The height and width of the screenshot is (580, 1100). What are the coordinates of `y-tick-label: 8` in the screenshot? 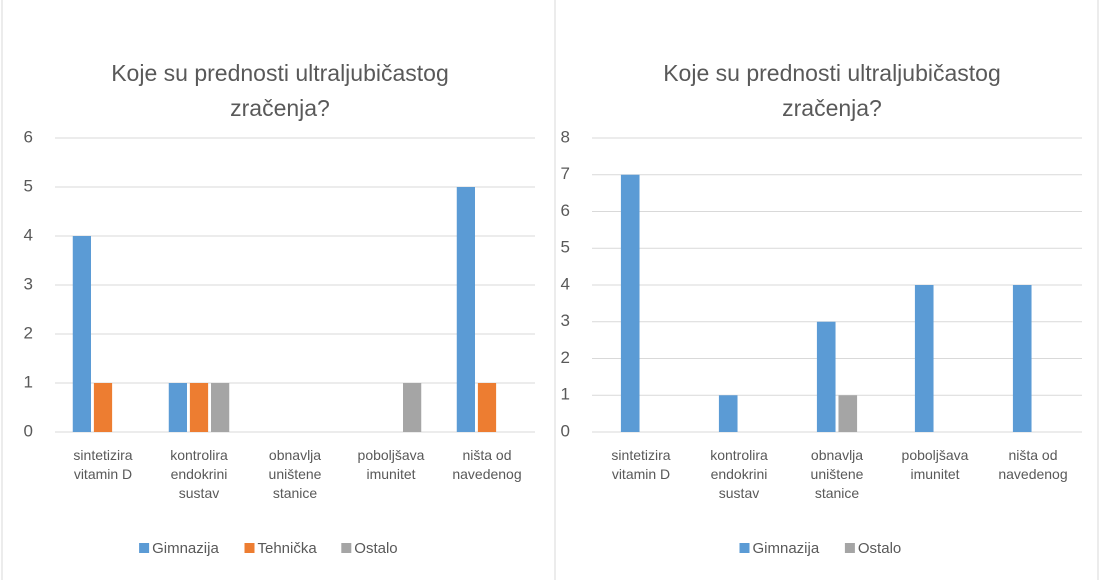 It's located at (565, 136).